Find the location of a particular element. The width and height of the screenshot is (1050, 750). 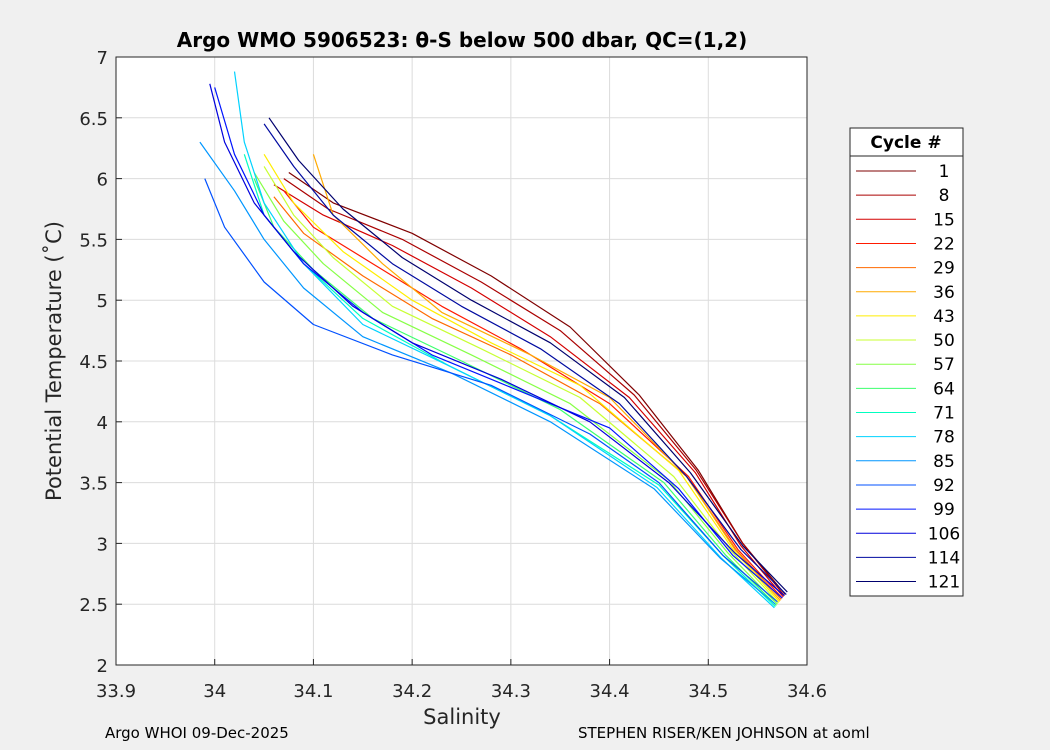

legend-label-cycle-50: 50 is located at coordinates (944, 341).